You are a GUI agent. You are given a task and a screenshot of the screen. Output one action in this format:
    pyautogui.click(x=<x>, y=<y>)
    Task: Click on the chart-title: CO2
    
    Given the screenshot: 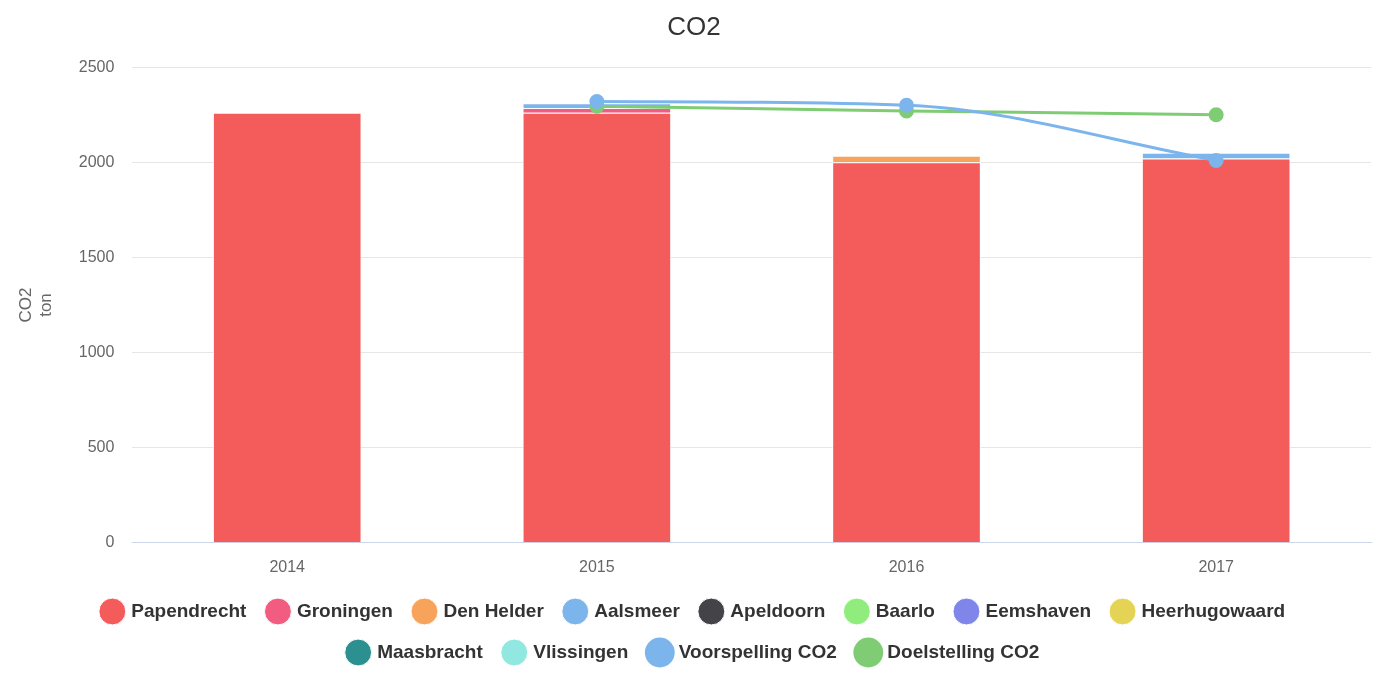 What is the action you would take?
    pyautogui.click(x=694, y=25)
    